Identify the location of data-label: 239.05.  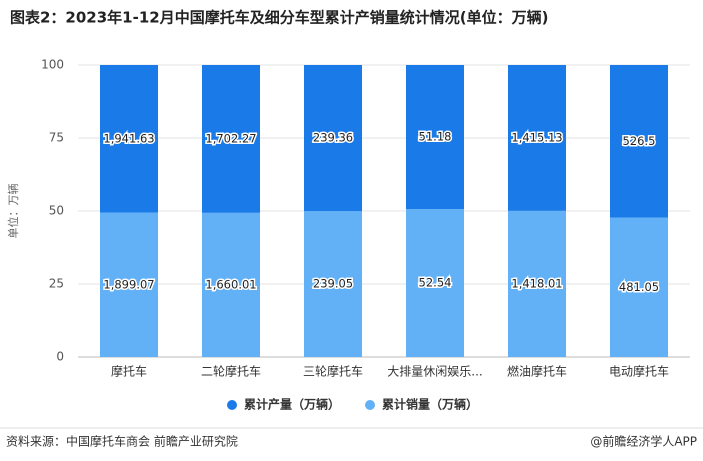
(333, 284).